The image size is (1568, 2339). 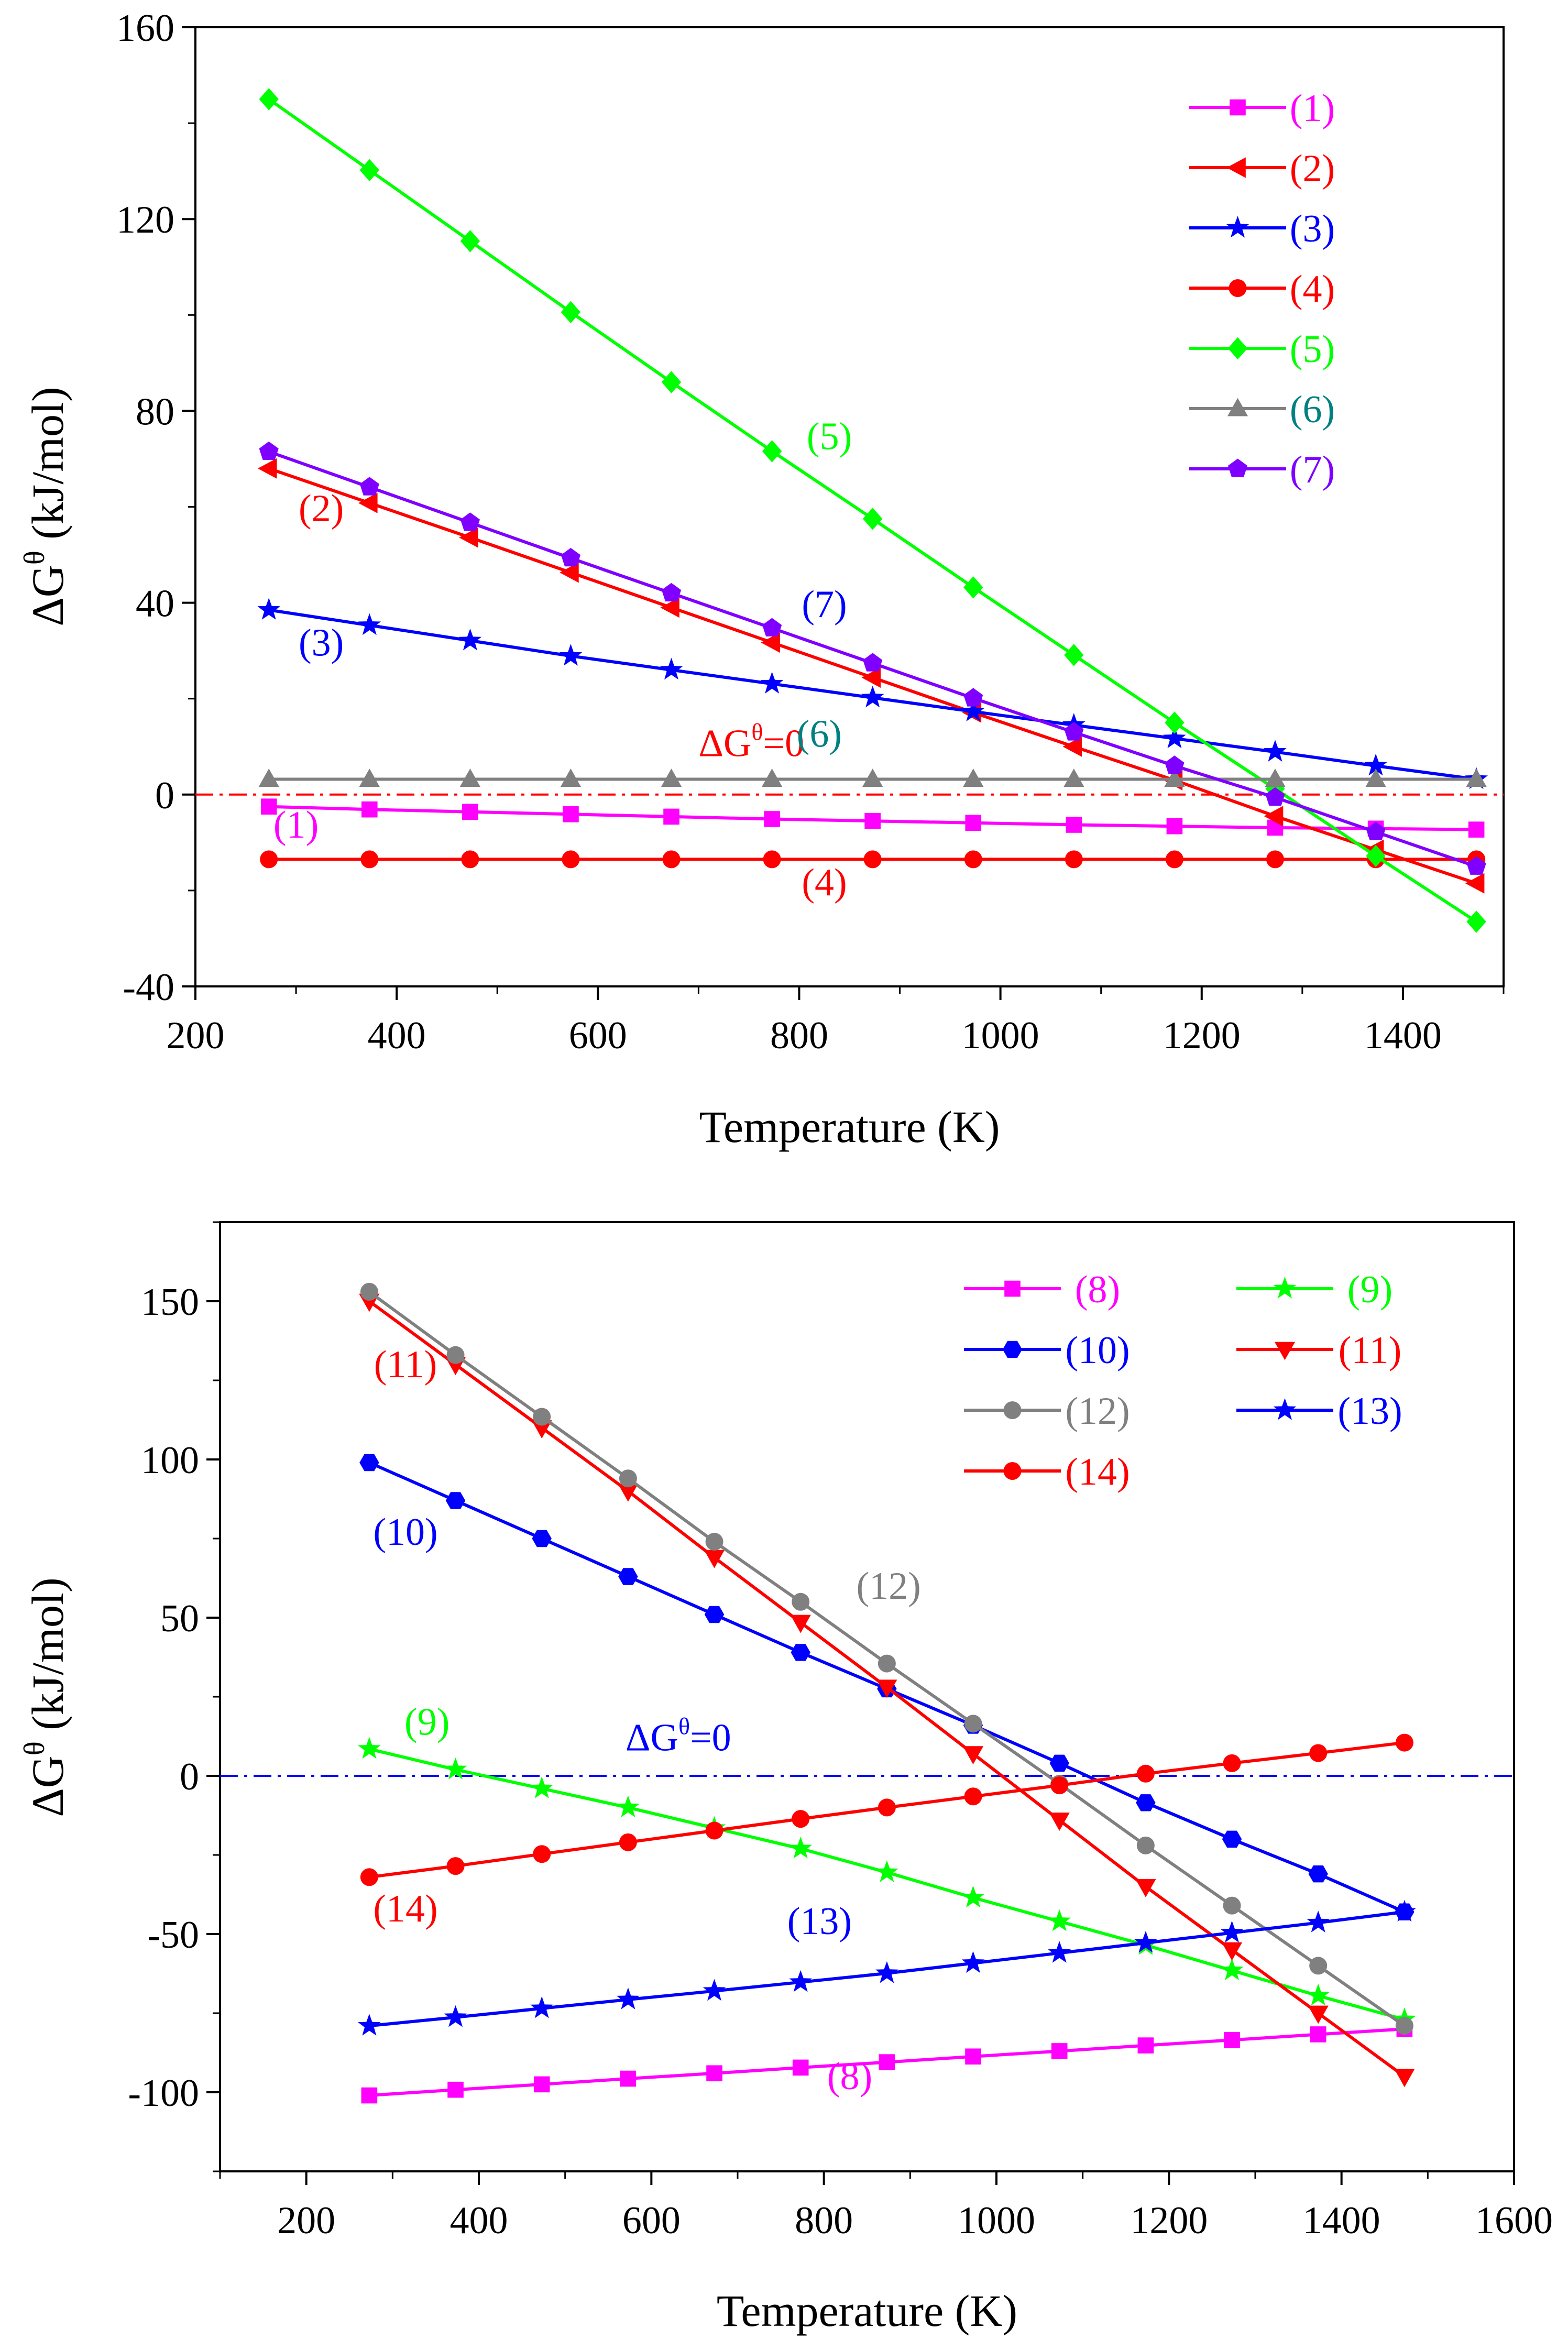 What do you see at coordinates (1262, 168) in the screenshot?
I see `legend-entry: (2)` at bounding box center [1262, 168].